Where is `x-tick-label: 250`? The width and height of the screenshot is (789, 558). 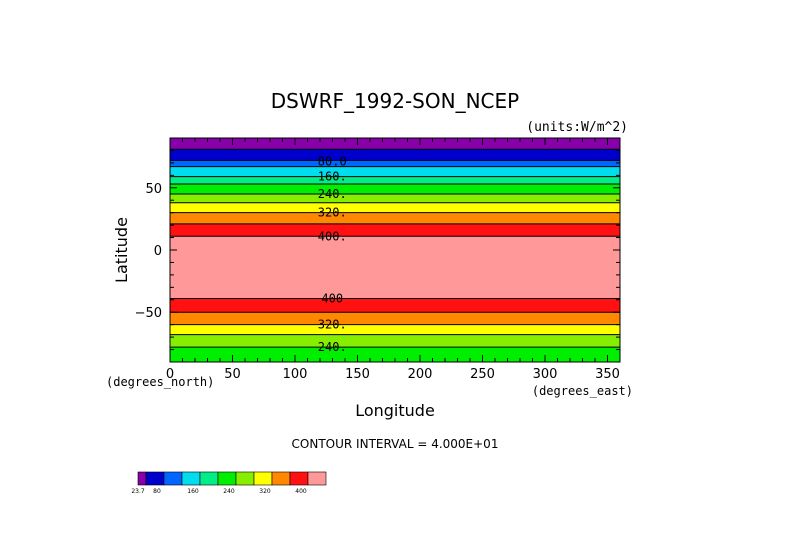
x-tick-label: 250 is located at coordinates (482, 374).